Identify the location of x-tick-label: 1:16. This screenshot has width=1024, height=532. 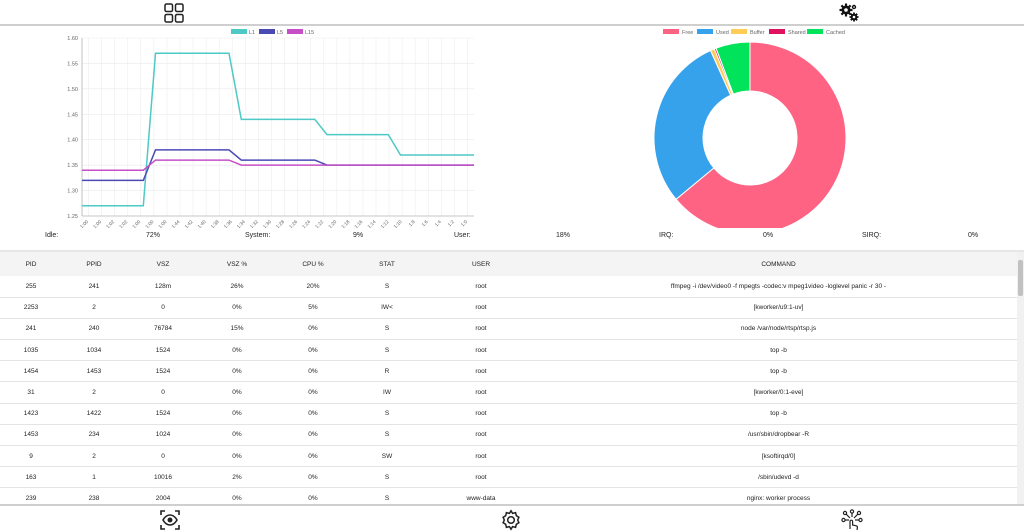
(358, 223).